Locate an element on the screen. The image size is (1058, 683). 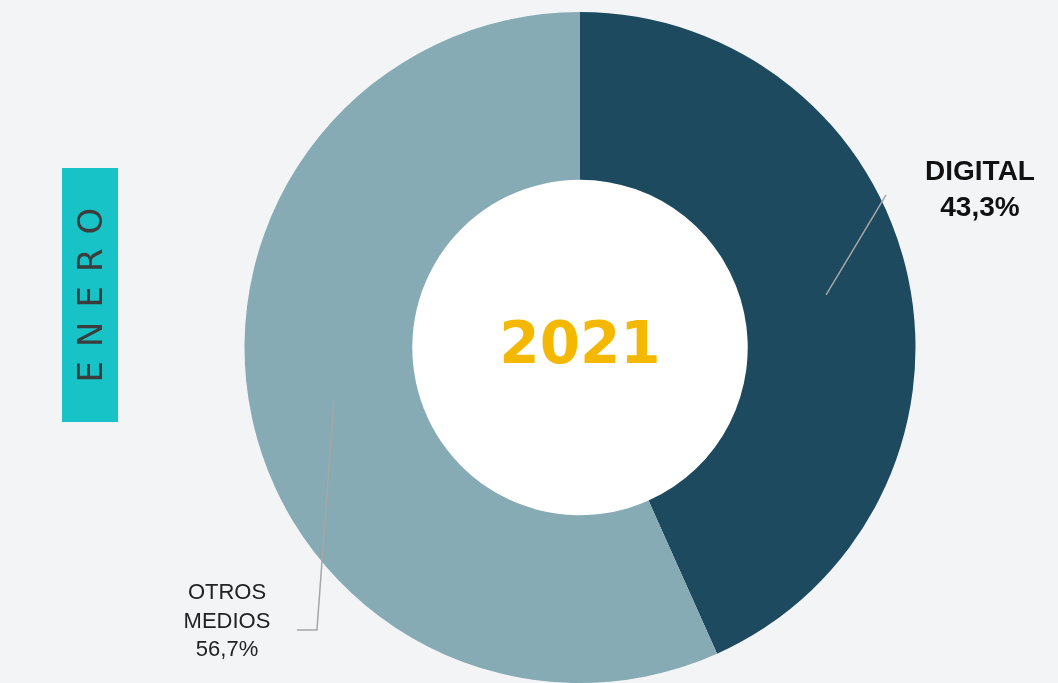
slice-label: OTROS MEDIOS is located at coordinates (227, 606).